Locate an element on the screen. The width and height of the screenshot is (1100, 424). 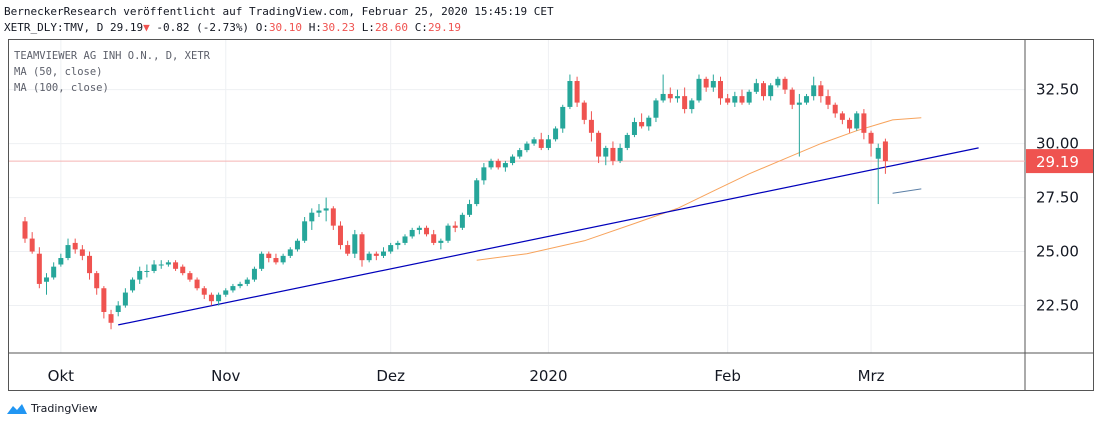
tradingview-brand: TradingView is located at coordinates (51, 408).